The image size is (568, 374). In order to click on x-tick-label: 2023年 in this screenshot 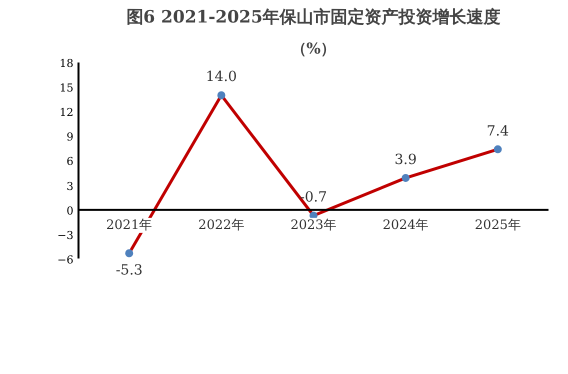, I will do `click(313, 225)`.